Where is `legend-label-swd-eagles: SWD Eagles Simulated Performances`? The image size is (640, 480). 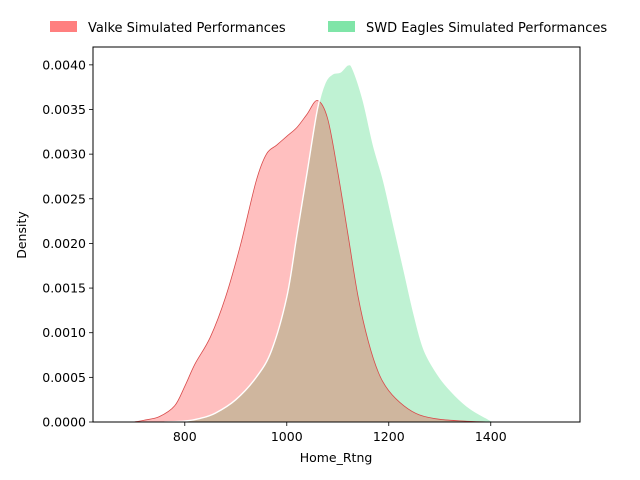 legend-label-swd-eagles: SWD Eagles Simulated Performances is located at coordinates (486, 28).